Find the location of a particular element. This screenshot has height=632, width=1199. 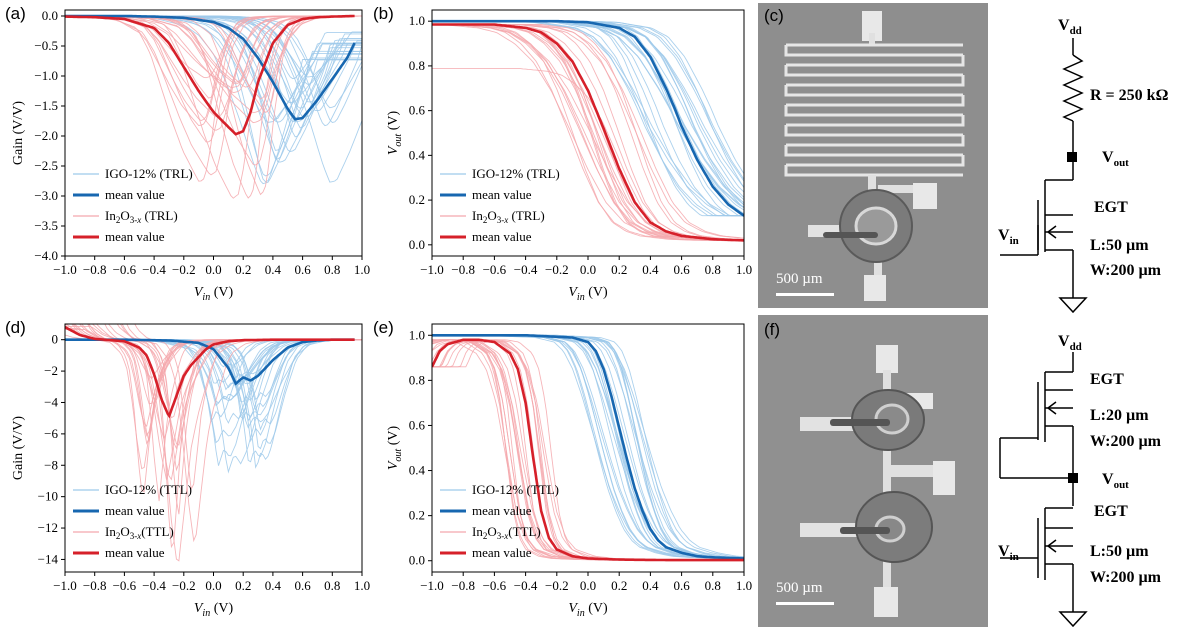

micrograph-f-drawing is located at coordinates (873, 471).